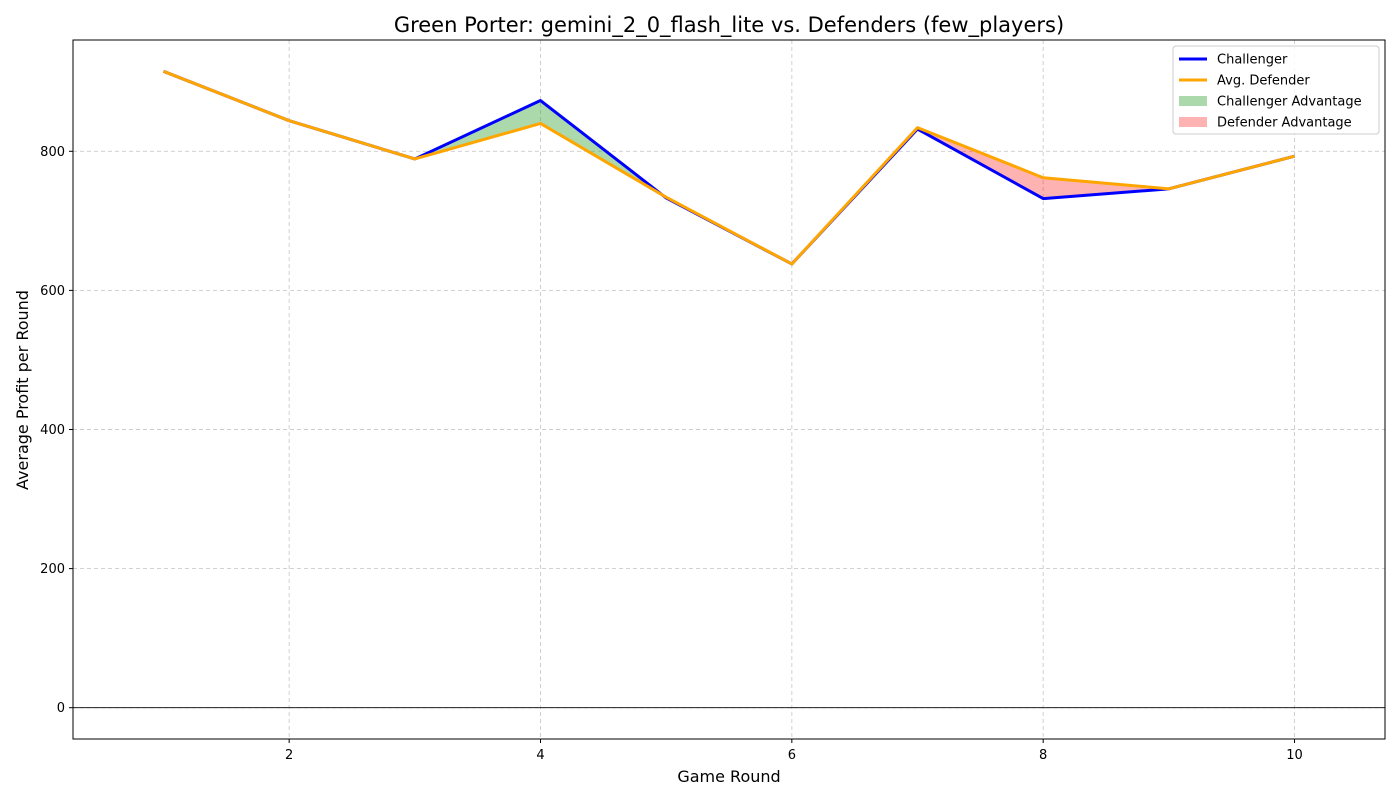 This screenshot has height=805, width=1400. Describe the element at coordinates (22, 390) in the screenshot. I see `y-axis-label: Average Profit per Round` at that location.